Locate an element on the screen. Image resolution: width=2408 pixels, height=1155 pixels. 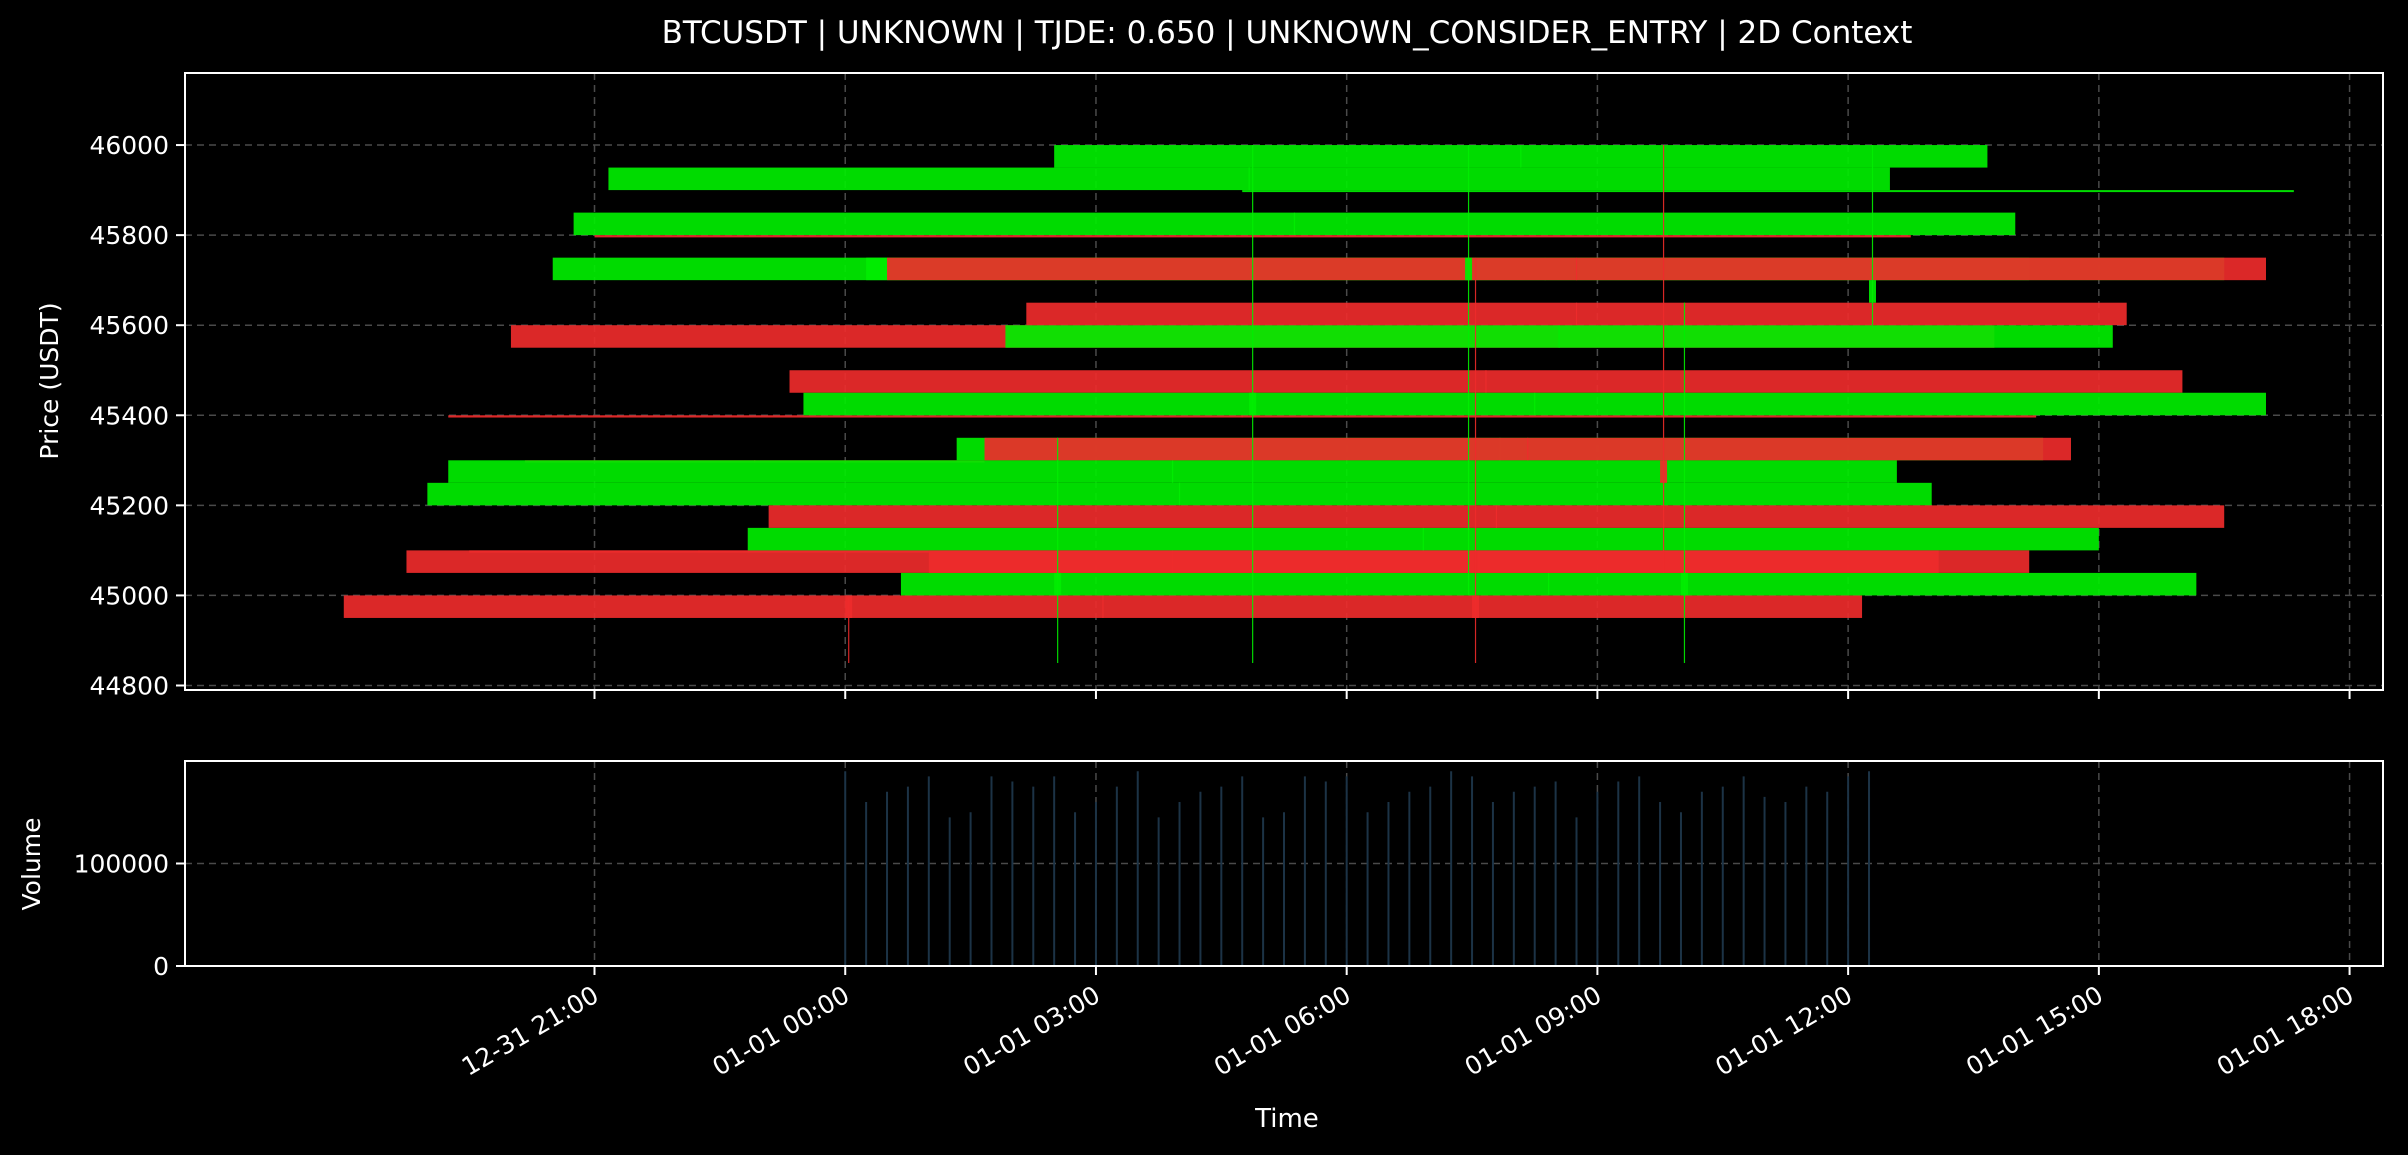
volume-xtick-label: 01-01 09:00 is located at coordinates (1533, 1030).